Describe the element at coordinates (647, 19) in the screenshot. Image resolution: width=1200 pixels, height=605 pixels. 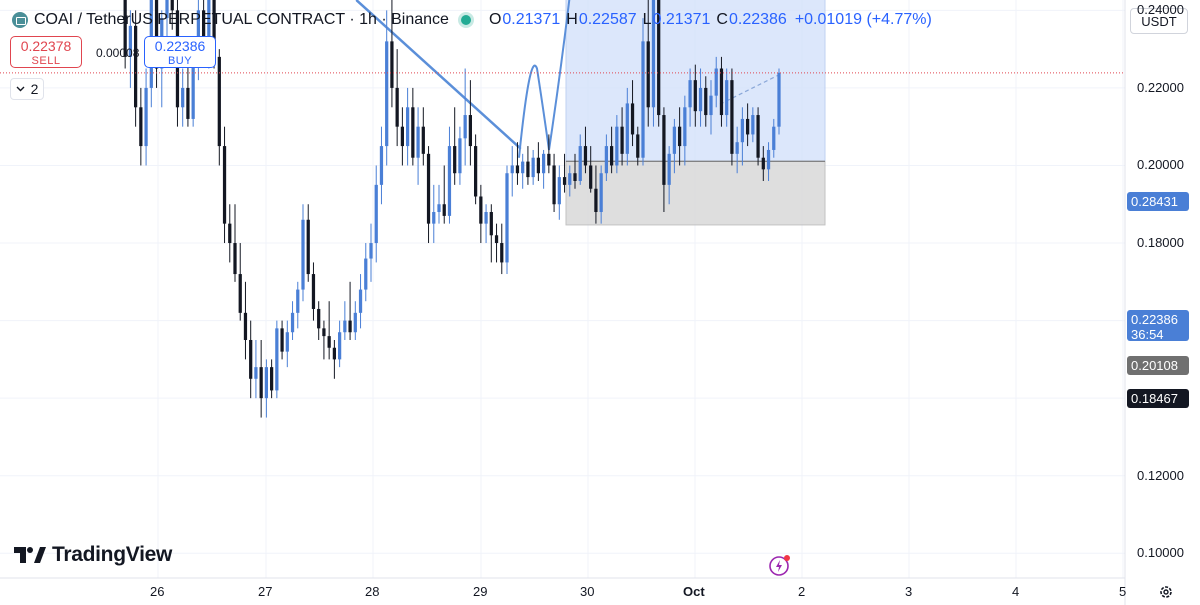
I see `low-label: L` at that location.